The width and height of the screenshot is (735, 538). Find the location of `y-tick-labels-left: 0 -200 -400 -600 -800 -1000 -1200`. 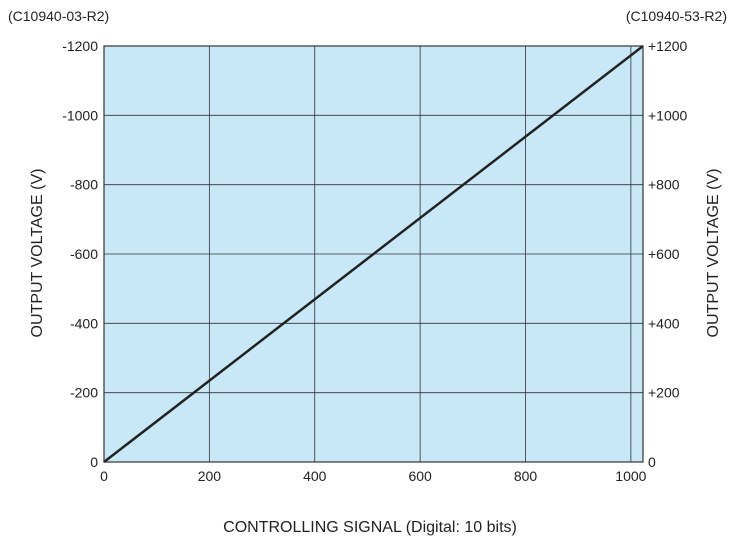

y-tick-labels-left: 0 -200 -400 -600 -800 -1000 -1200 is located at coordinates (80, 254).